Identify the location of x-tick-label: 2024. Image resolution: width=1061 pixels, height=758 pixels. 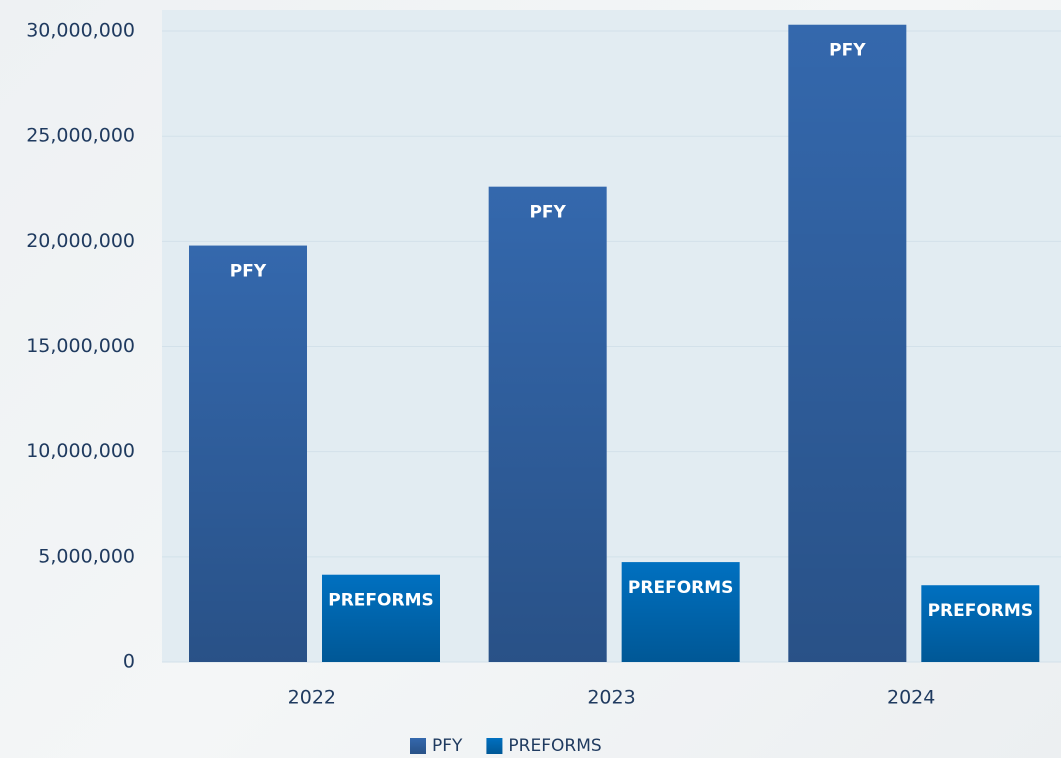
(911, 698).